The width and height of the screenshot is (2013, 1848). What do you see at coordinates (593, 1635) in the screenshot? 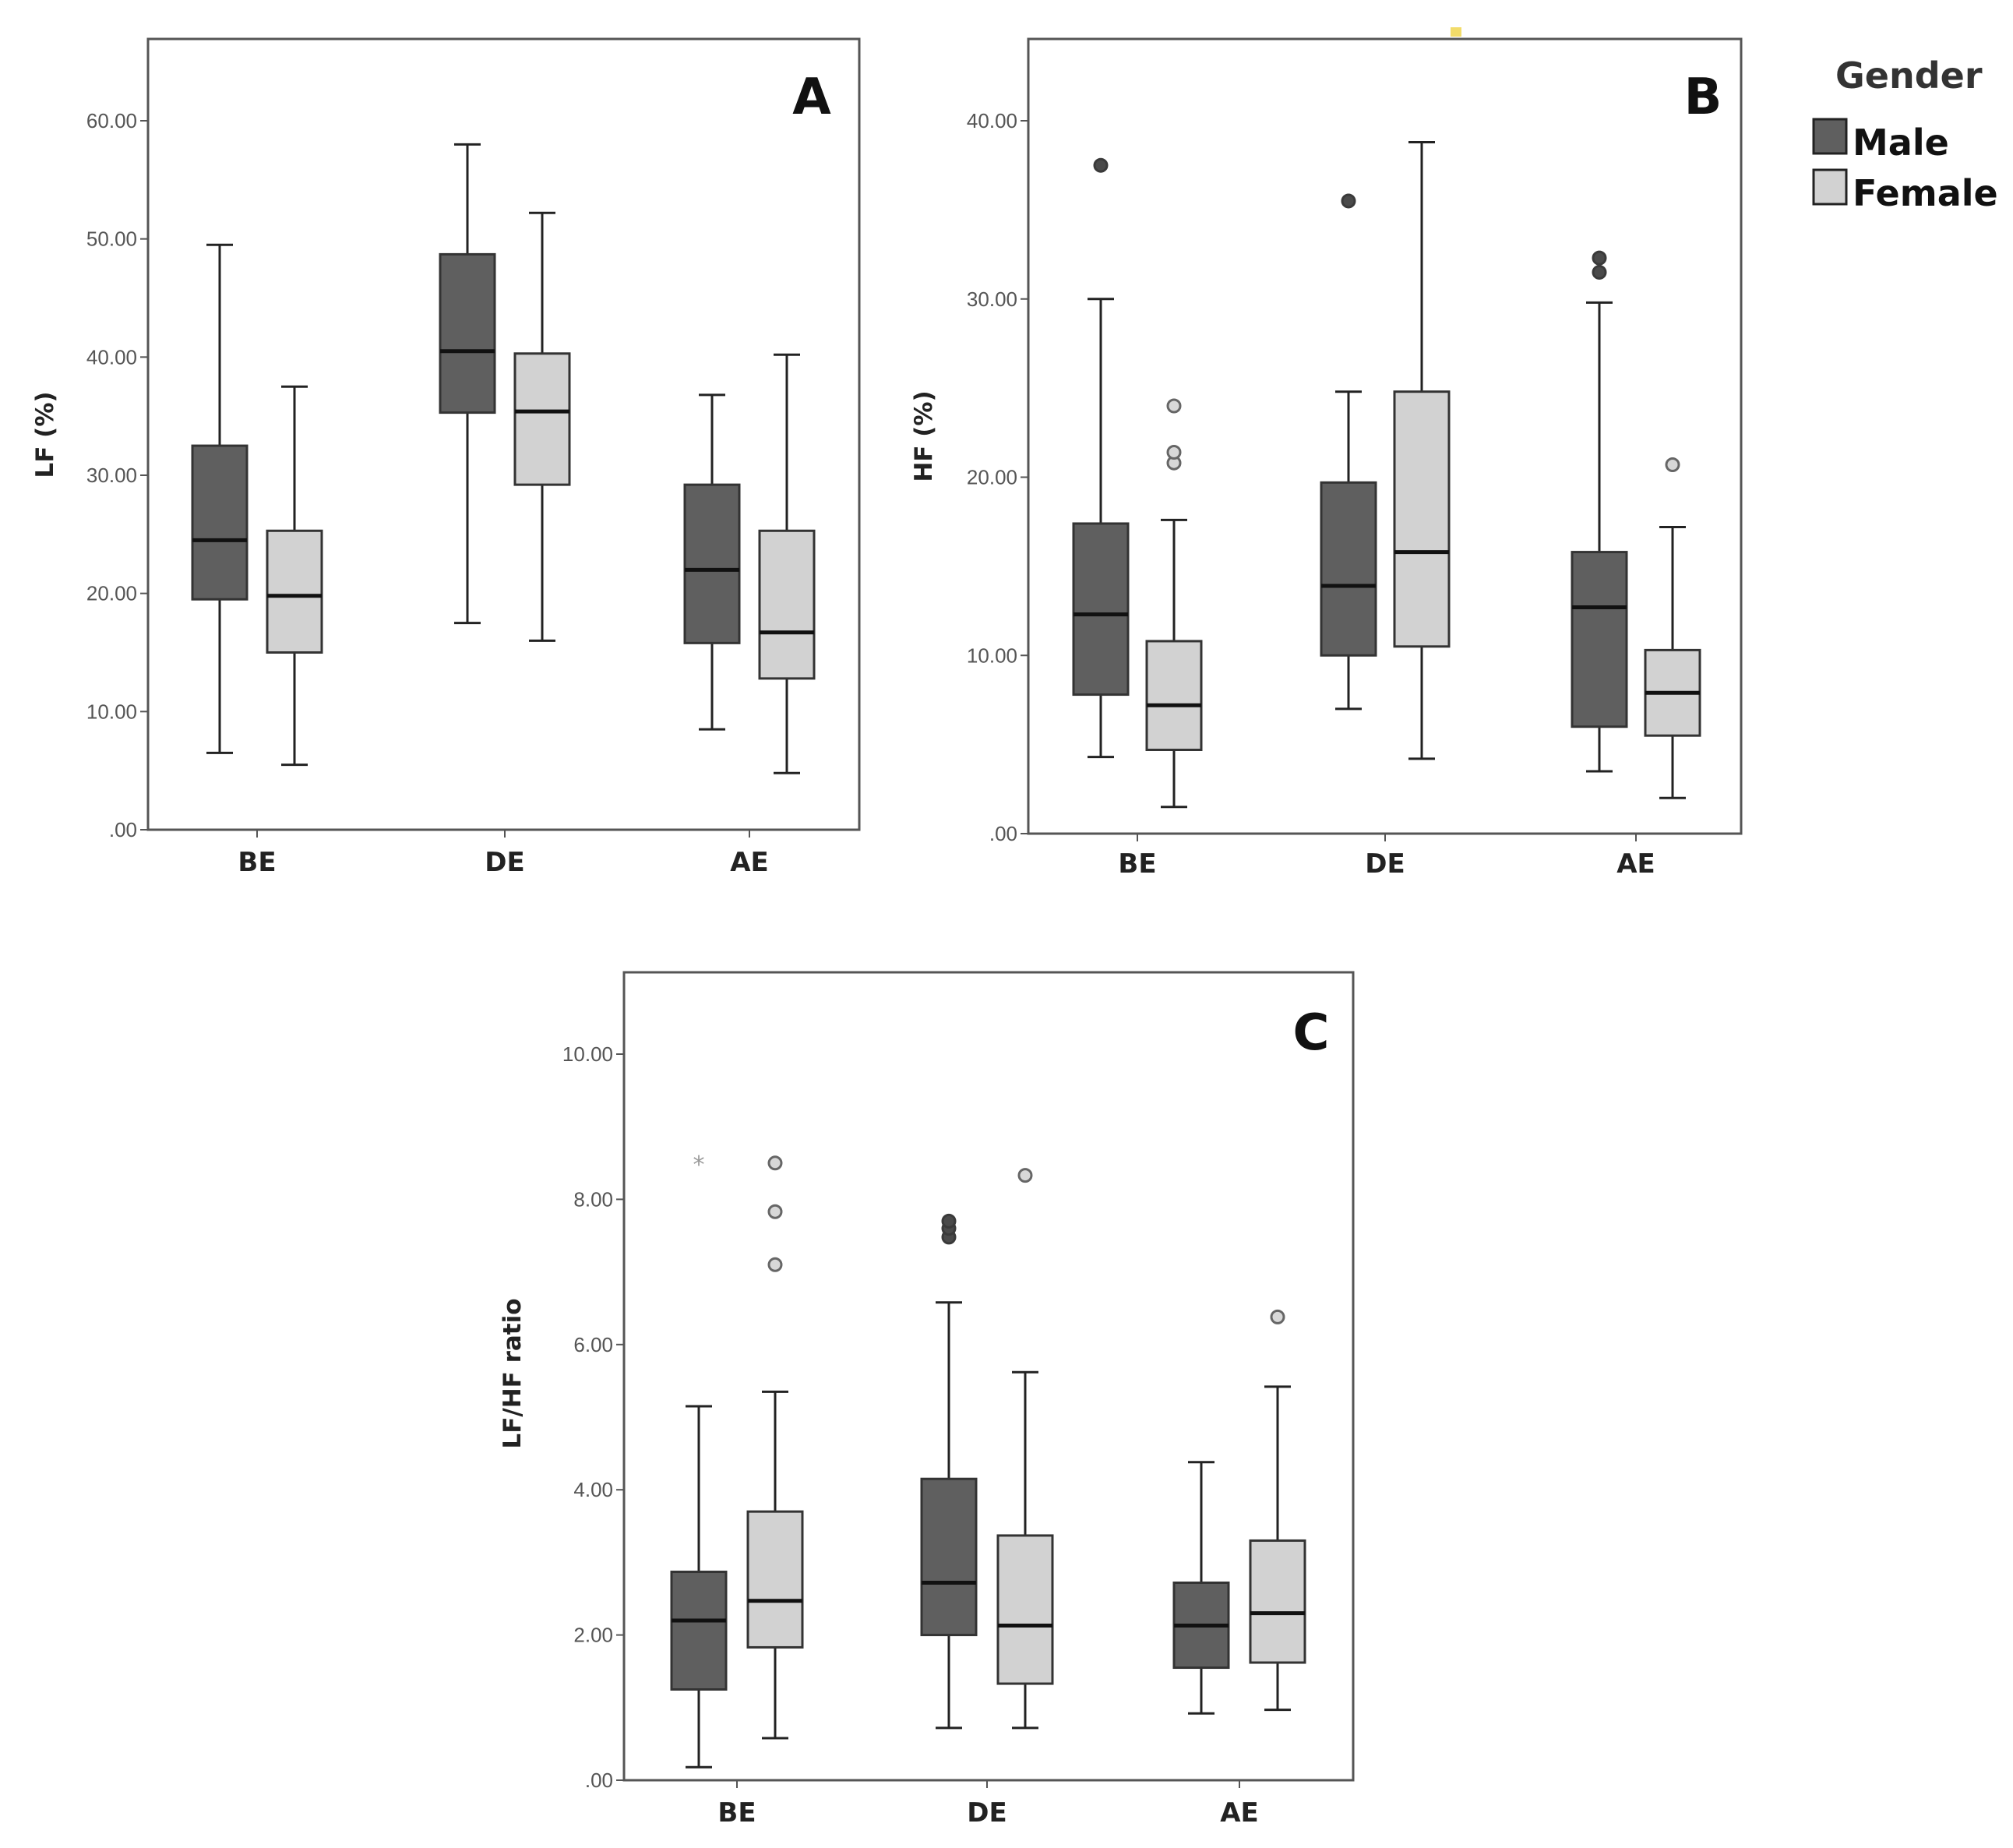
I see `y-tick-label: 2.00` at bounding box center [593, 1635].